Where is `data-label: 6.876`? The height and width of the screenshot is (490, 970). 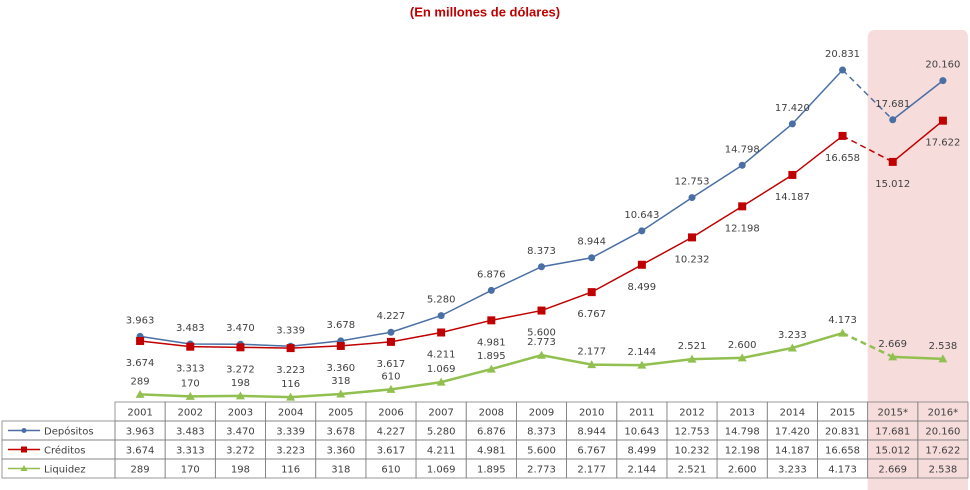 data-label: 6.876 is located at coordinates (491, 274).